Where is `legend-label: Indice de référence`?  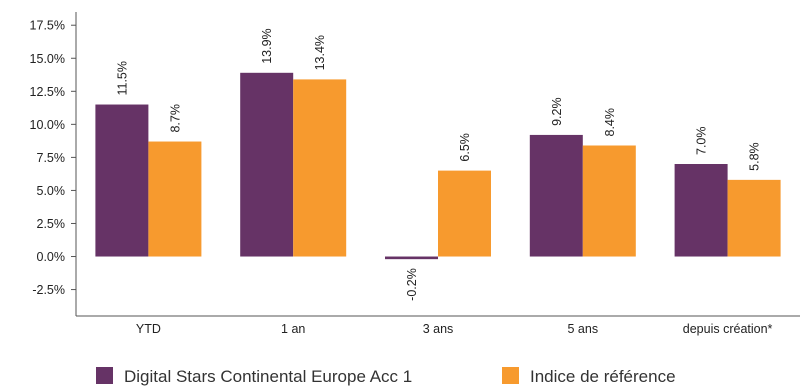
legend-label: Indice de référence is located at coordinates (603, 376).